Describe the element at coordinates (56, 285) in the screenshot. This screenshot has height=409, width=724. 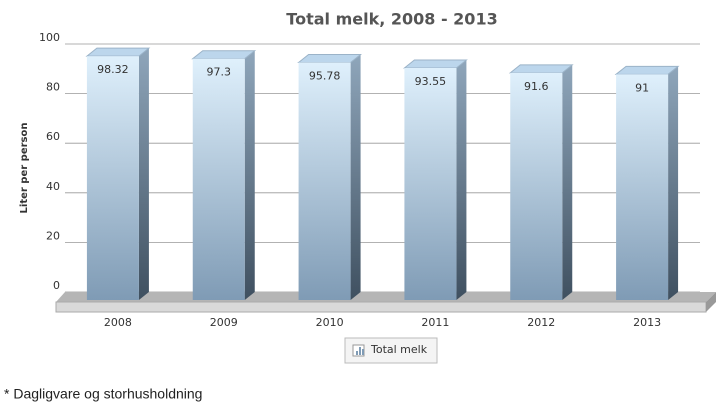
I see `y-tick-label: 0` at that location.